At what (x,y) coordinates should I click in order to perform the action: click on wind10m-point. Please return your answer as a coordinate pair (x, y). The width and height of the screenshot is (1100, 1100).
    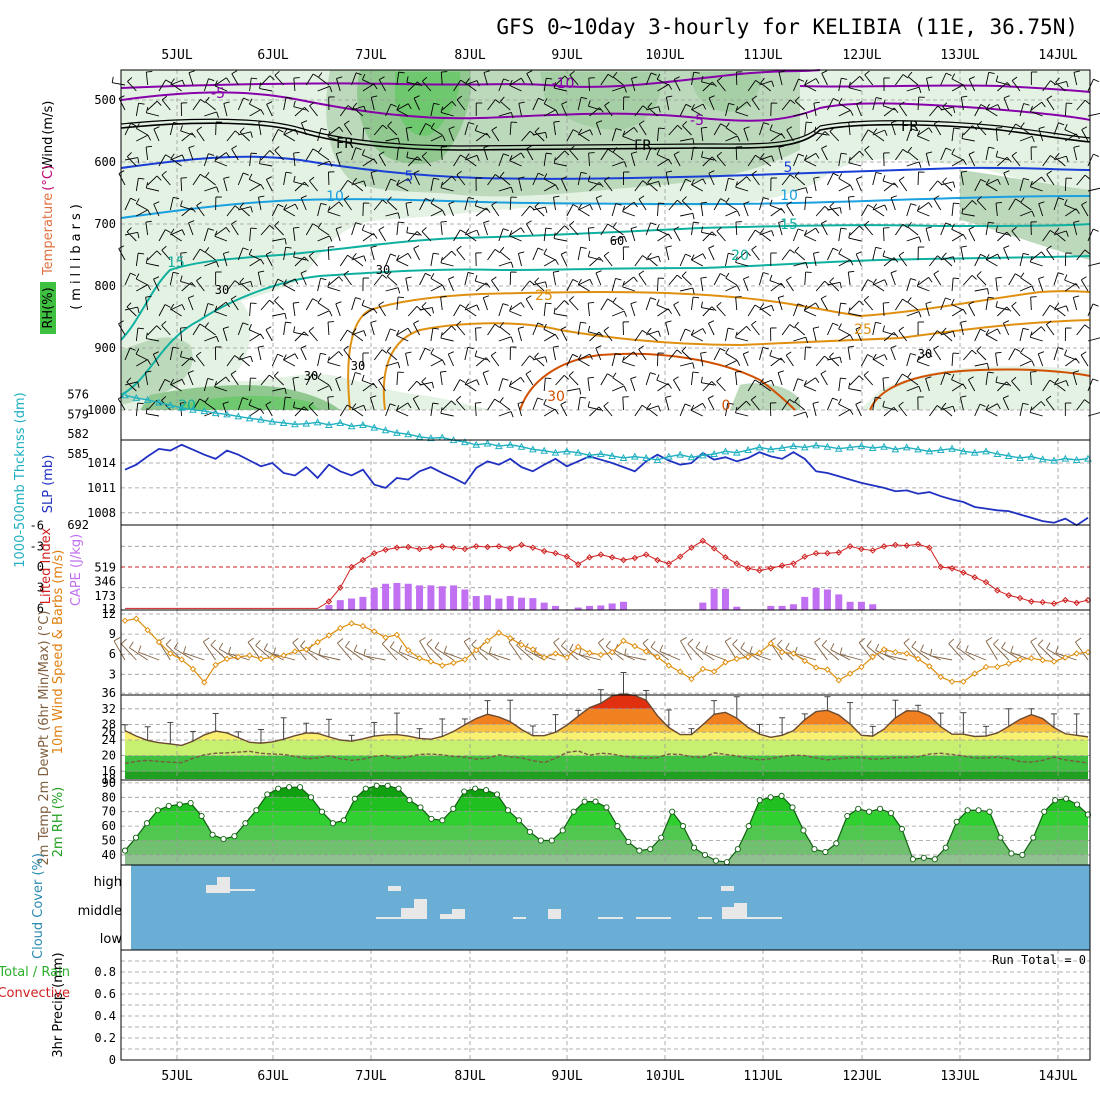
    Looking at the image, I should click on (215, 665).